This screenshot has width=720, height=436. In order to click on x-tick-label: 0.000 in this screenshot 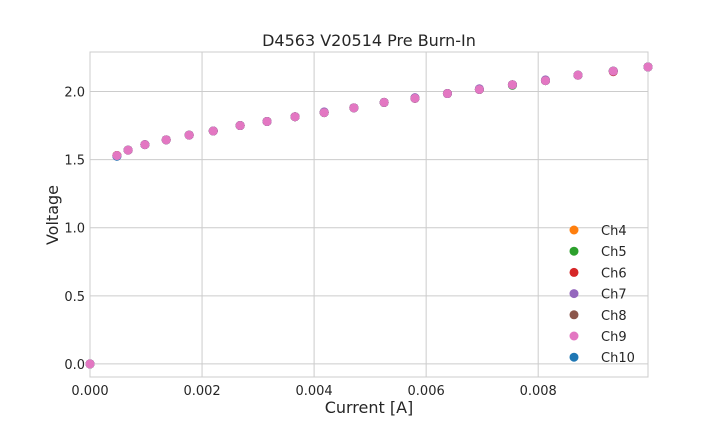, I will do `click(89, 391)`.